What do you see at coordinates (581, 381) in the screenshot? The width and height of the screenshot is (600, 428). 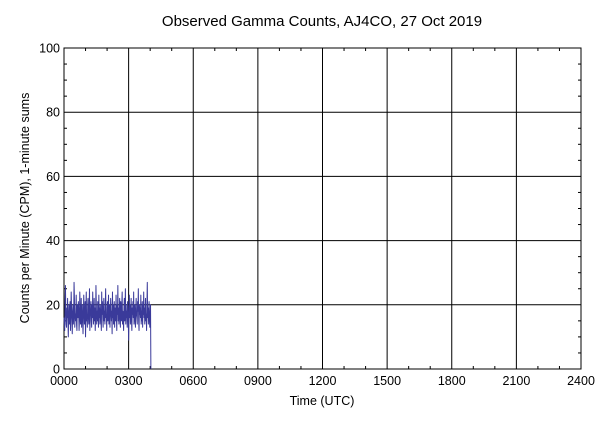 I see `x-tick-label: 2400` at bounding box center [581, 381].